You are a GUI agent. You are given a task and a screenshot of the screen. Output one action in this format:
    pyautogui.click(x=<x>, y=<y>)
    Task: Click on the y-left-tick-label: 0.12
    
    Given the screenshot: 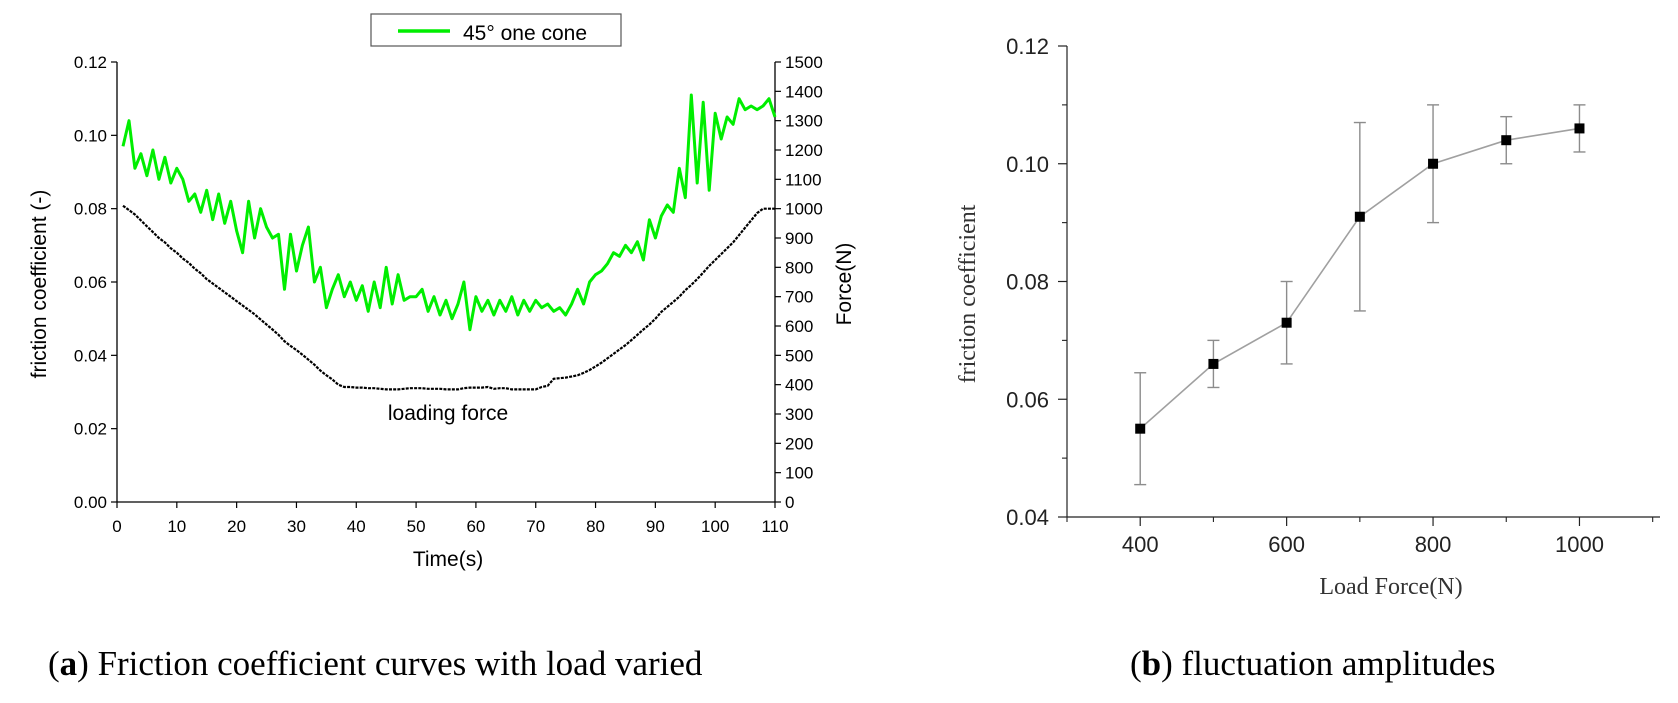 What is the action you would take?
    pyautogui.click(x=90, y=62)
    